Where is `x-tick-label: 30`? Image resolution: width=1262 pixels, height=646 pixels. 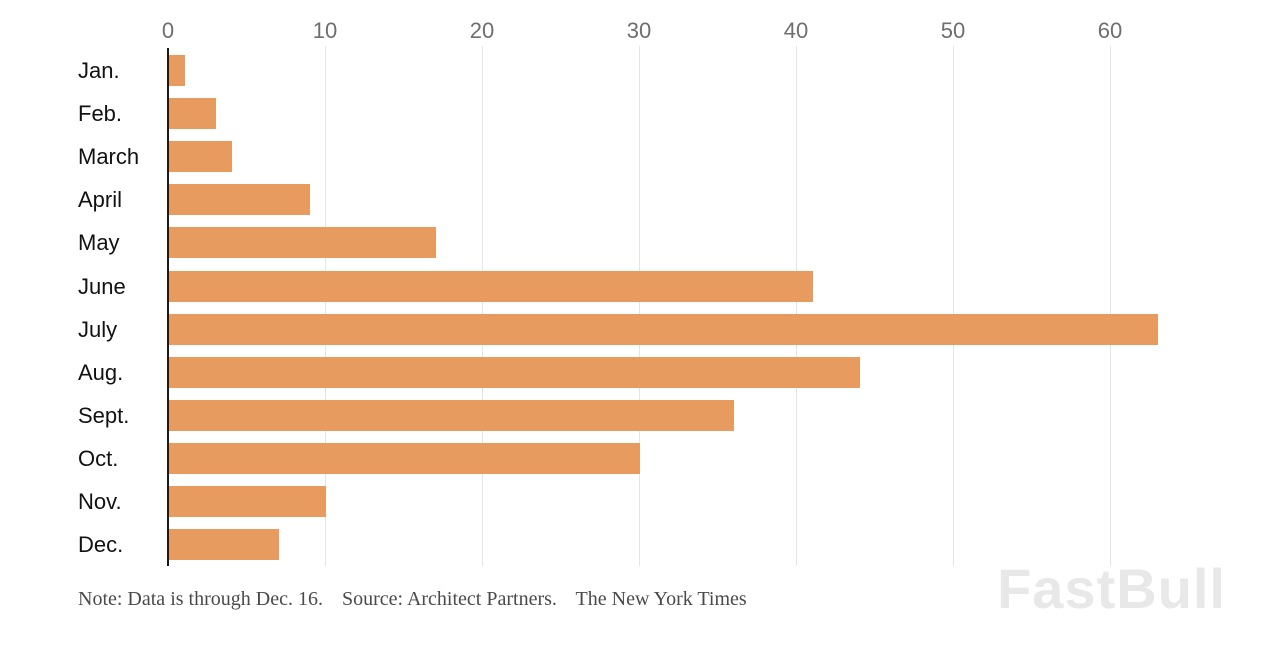
x-tick-label: 30 is located at coordinates (639, 30).